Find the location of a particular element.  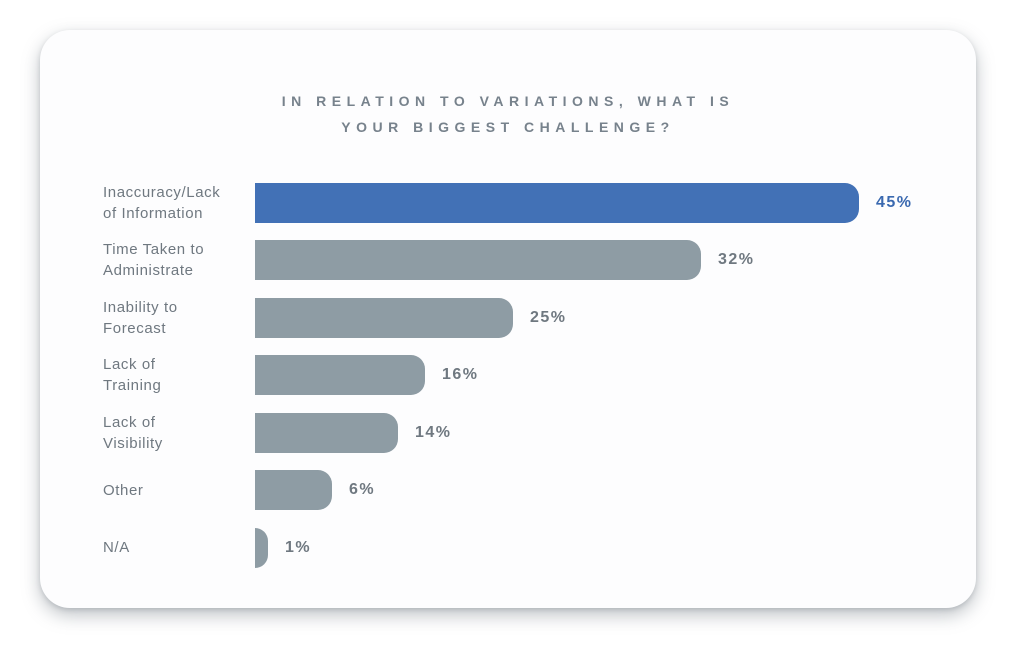

category-label-line: Inability to is located at coordinates (140, 307).